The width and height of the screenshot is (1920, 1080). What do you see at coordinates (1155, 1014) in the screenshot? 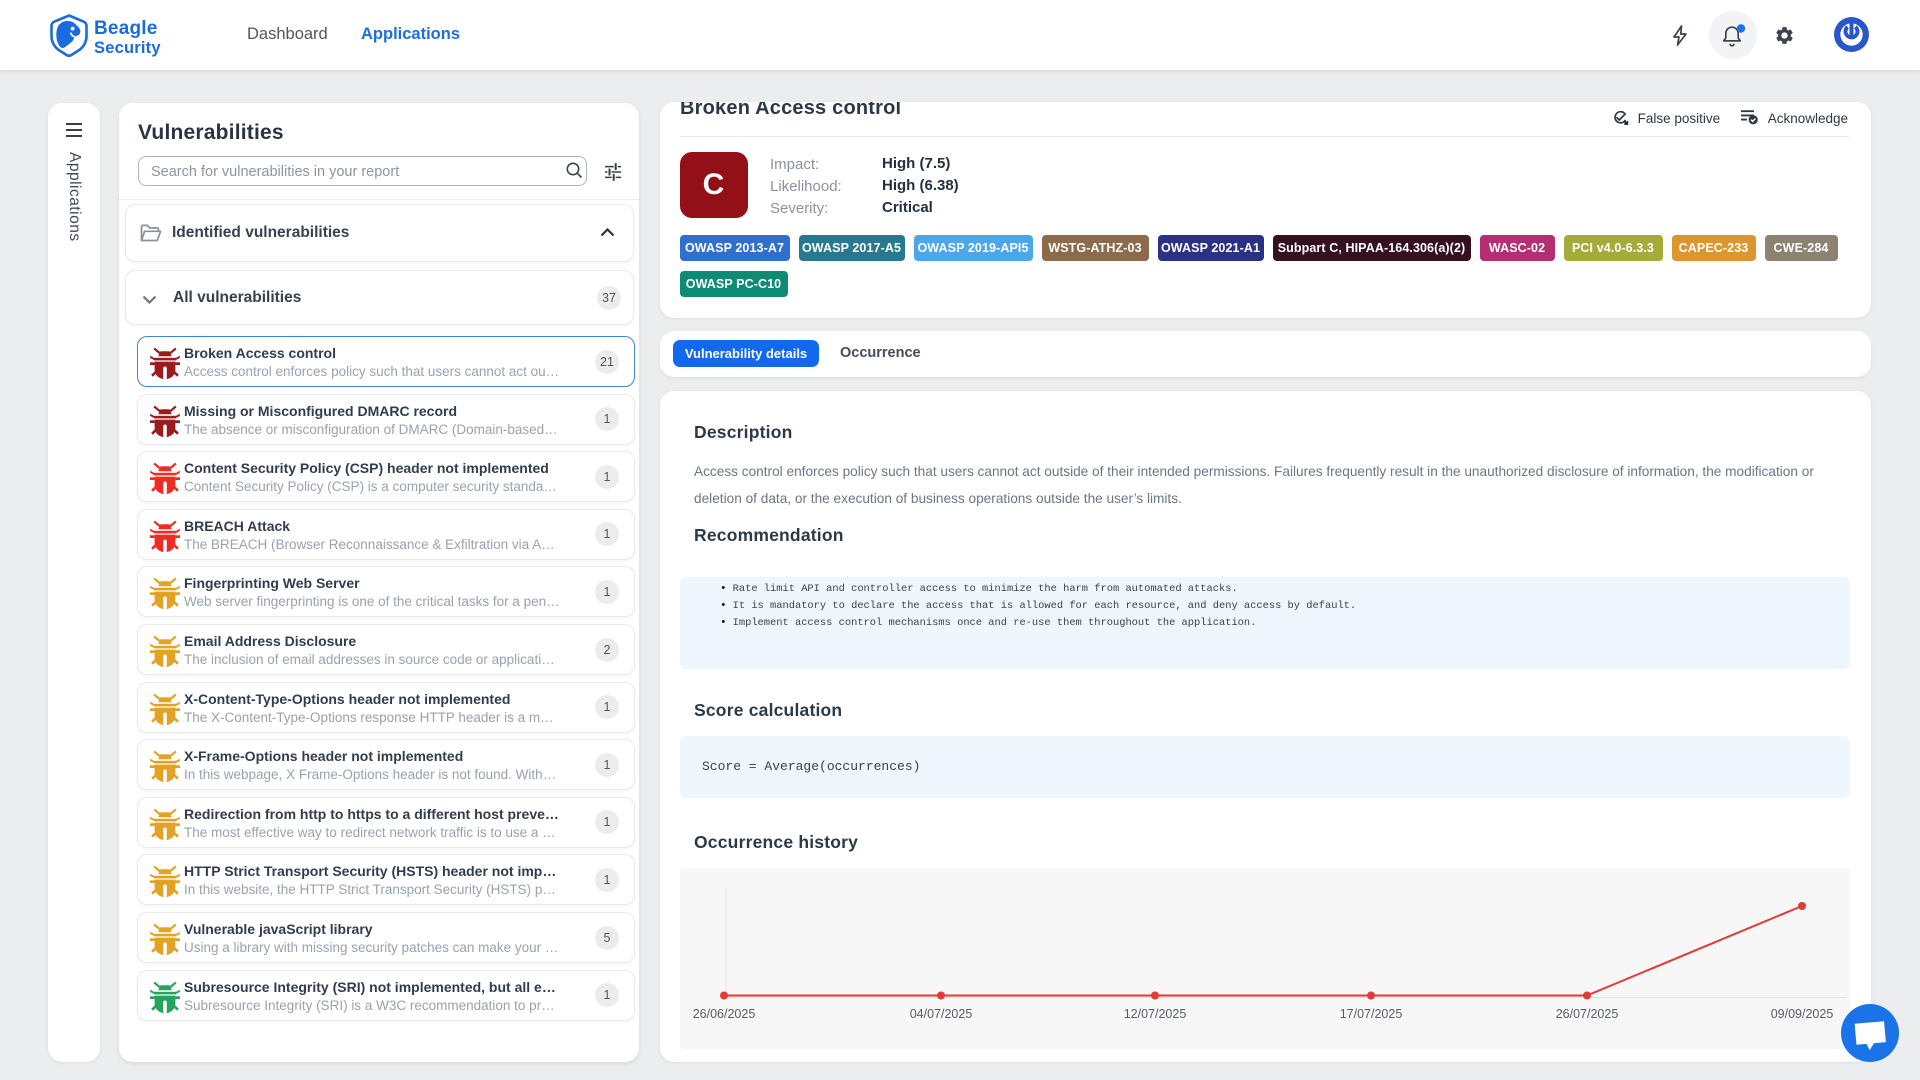
I see `svg-text: 12/07/2025` at bounding box center [1155, 1014].